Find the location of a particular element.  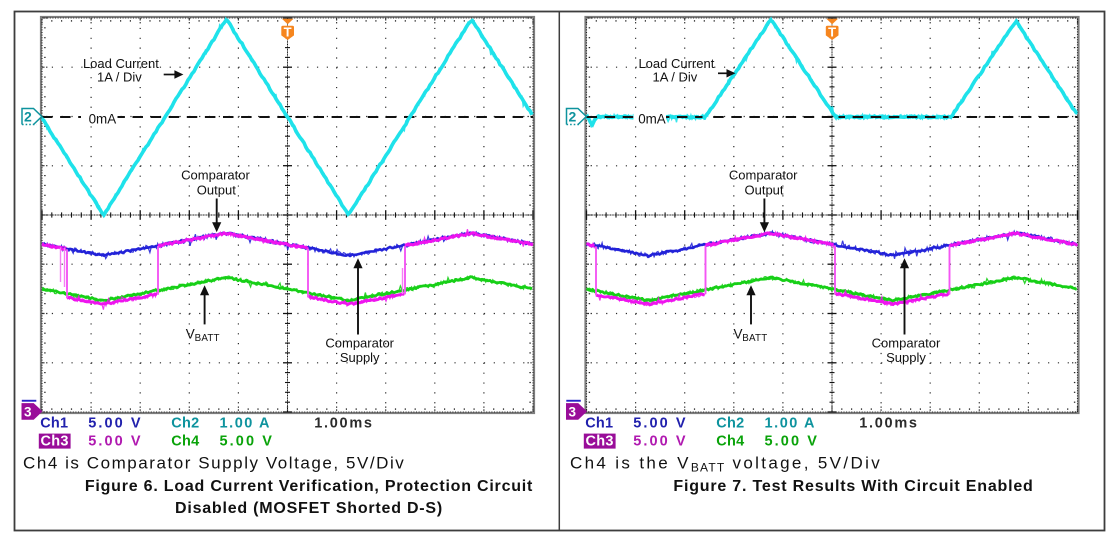

svg-text:Ch4 is Comparator Supply Volta: Ch4 is Comparator Supply Voltage, 5V/Div is located at coordinates (214, 463).